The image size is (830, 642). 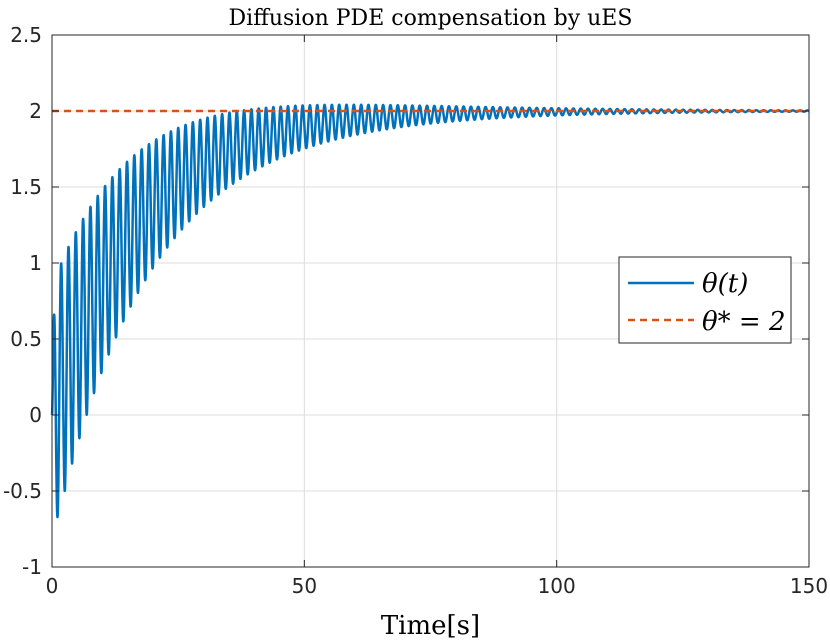 I want to click on chart-title: Diffusion PDE compensation by uES, so click(x=431, y=18).